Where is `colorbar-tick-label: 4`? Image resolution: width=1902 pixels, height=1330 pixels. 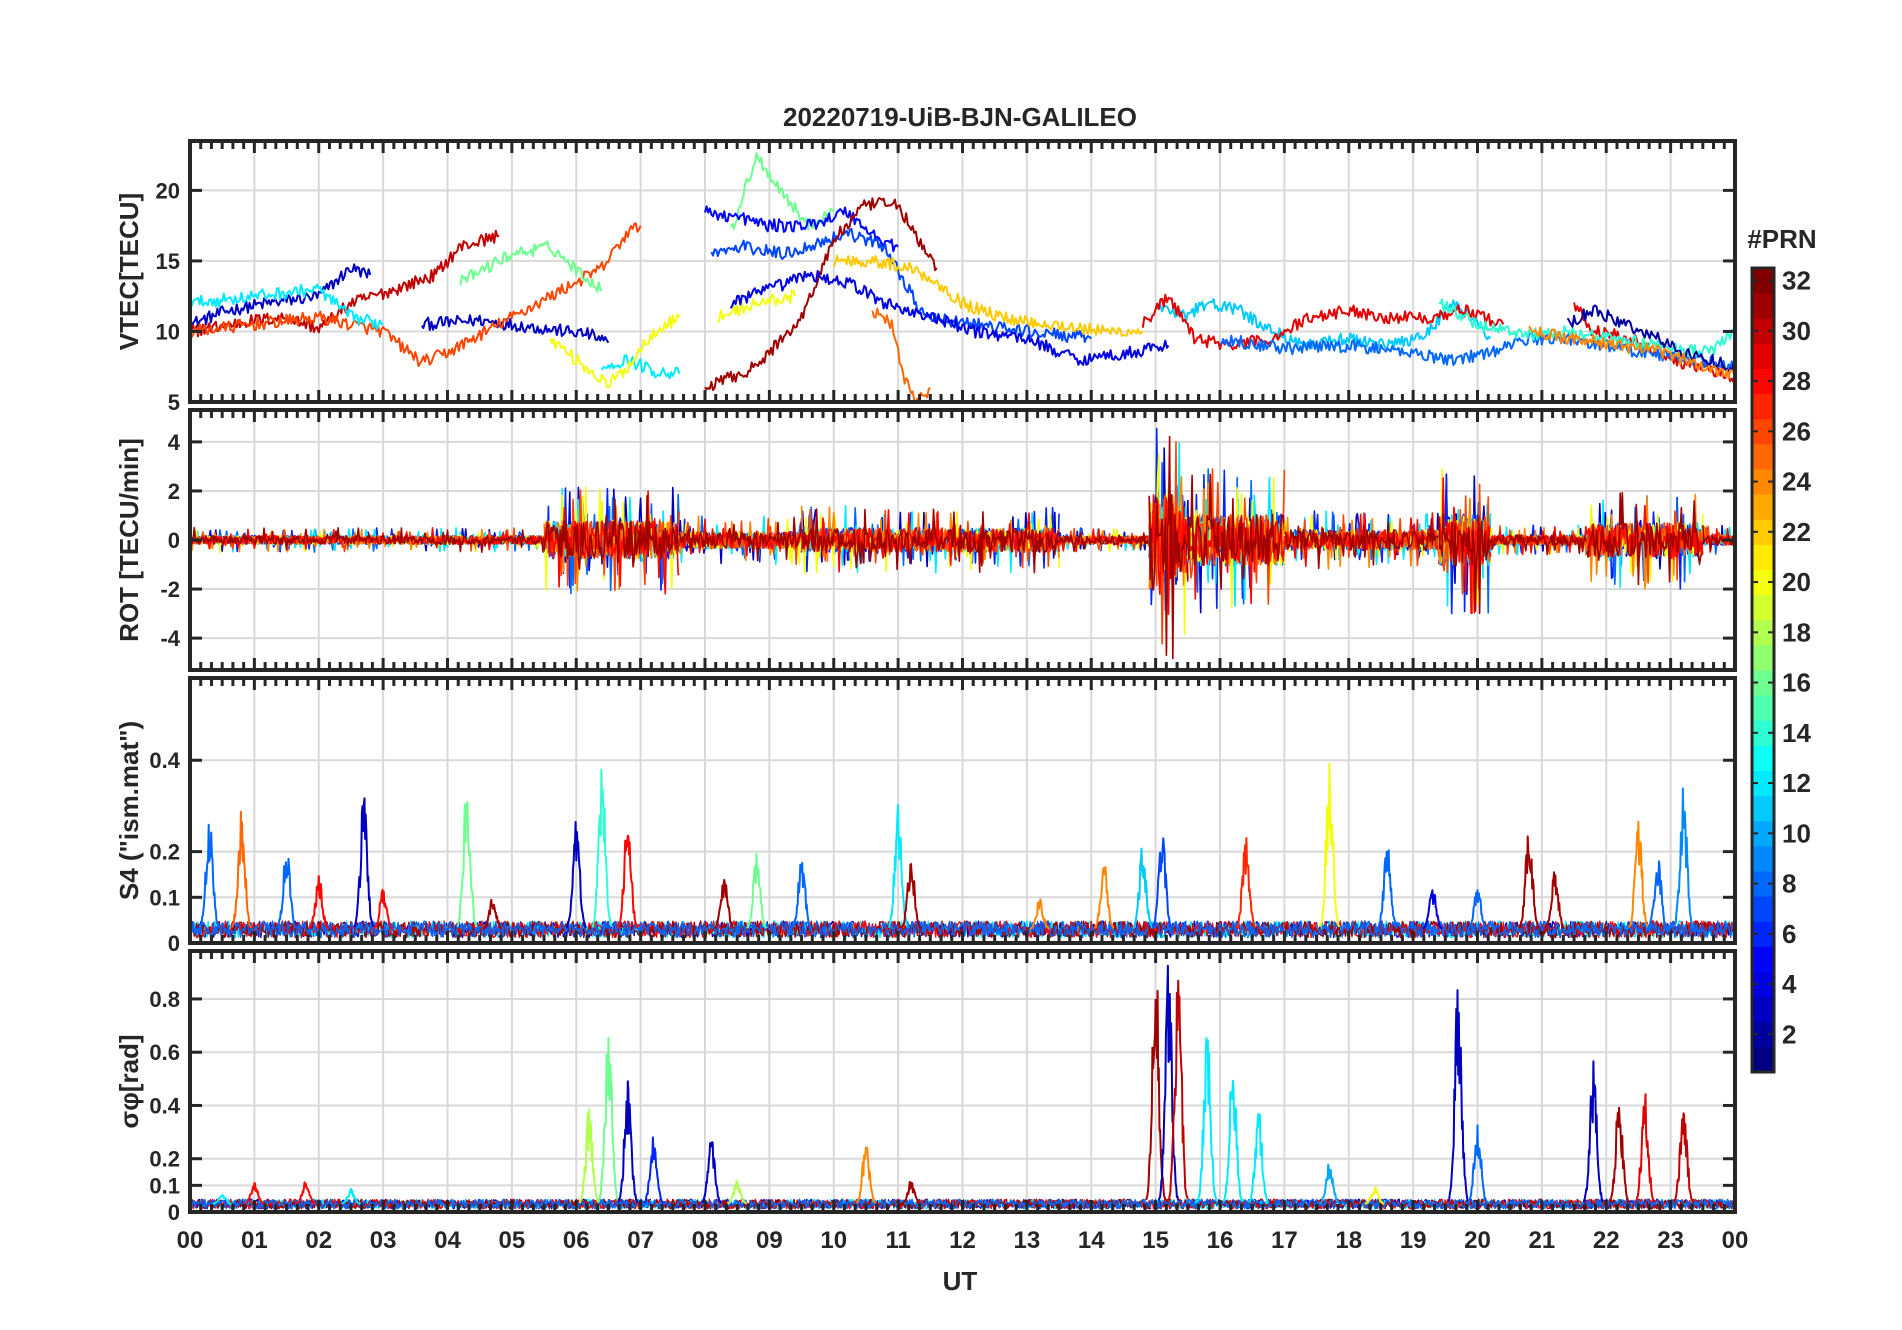 colorbar-tick-label: 4 is located at coordinates (1789, 984).